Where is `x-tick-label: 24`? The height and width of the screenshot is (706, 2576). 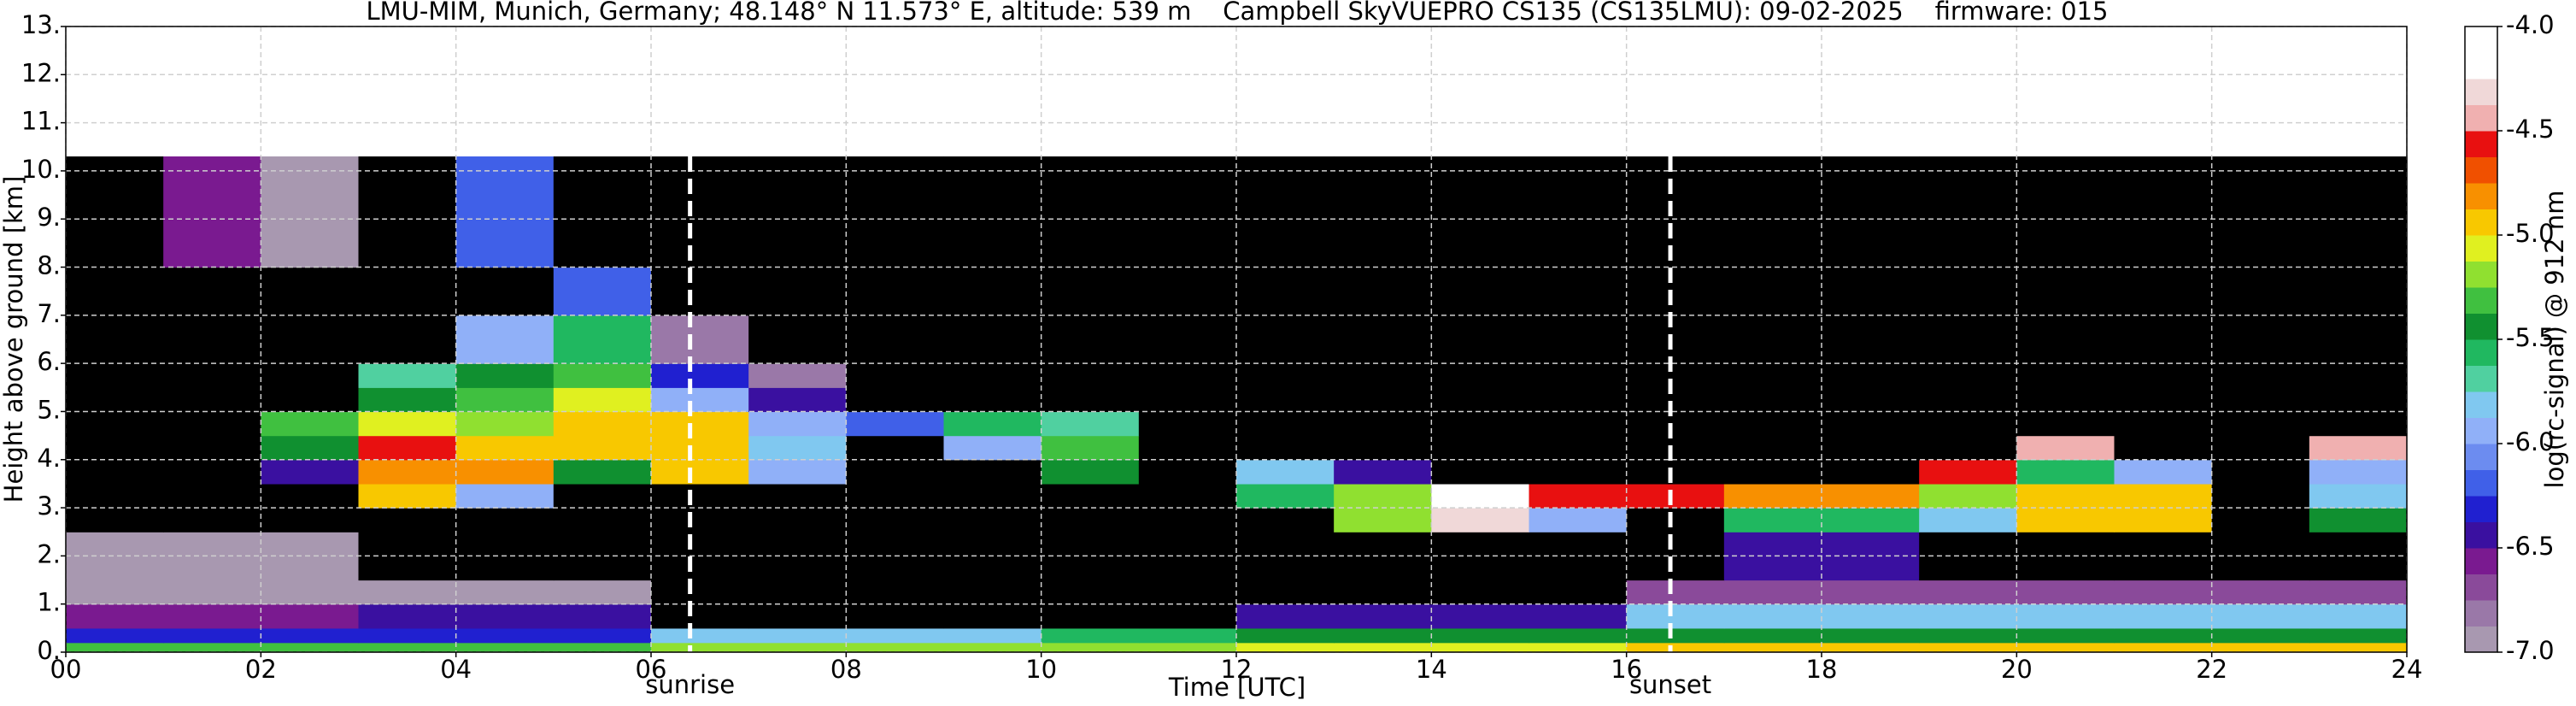 x-tick-label: 24 is located at coordinates (2407, 669).